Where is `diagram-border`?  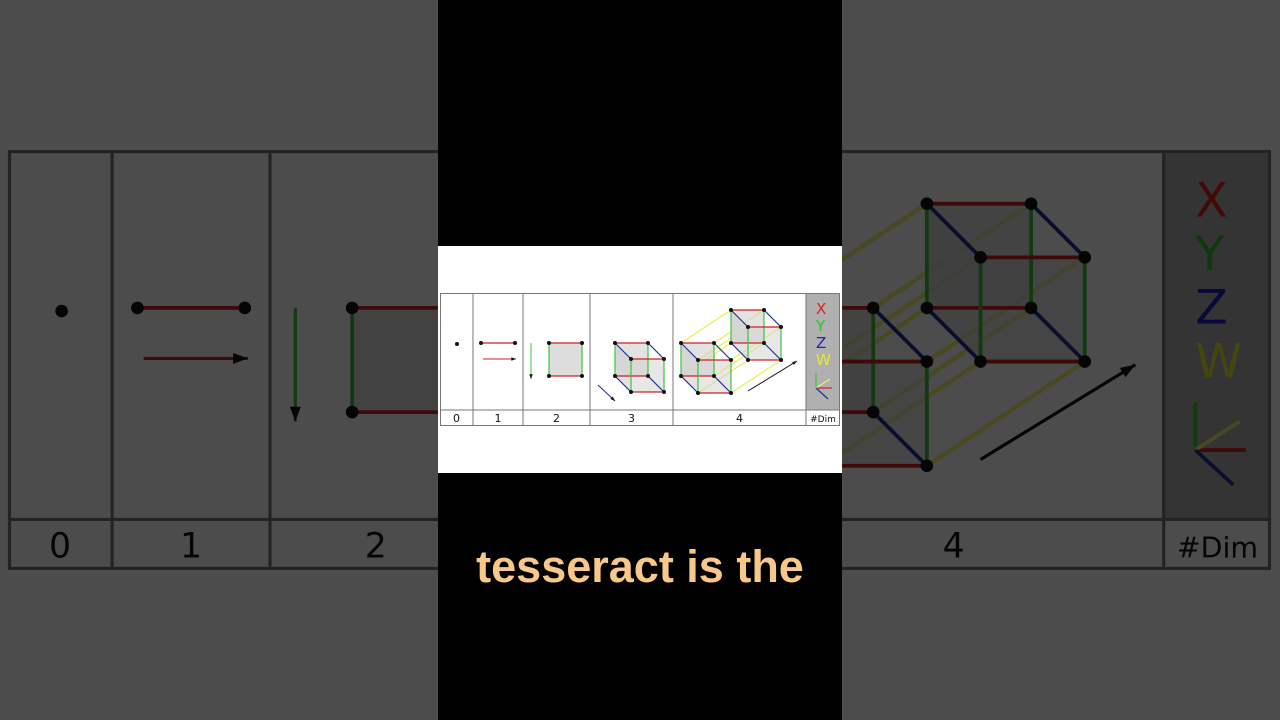
diagram-border is located at coordinates (640, 359).